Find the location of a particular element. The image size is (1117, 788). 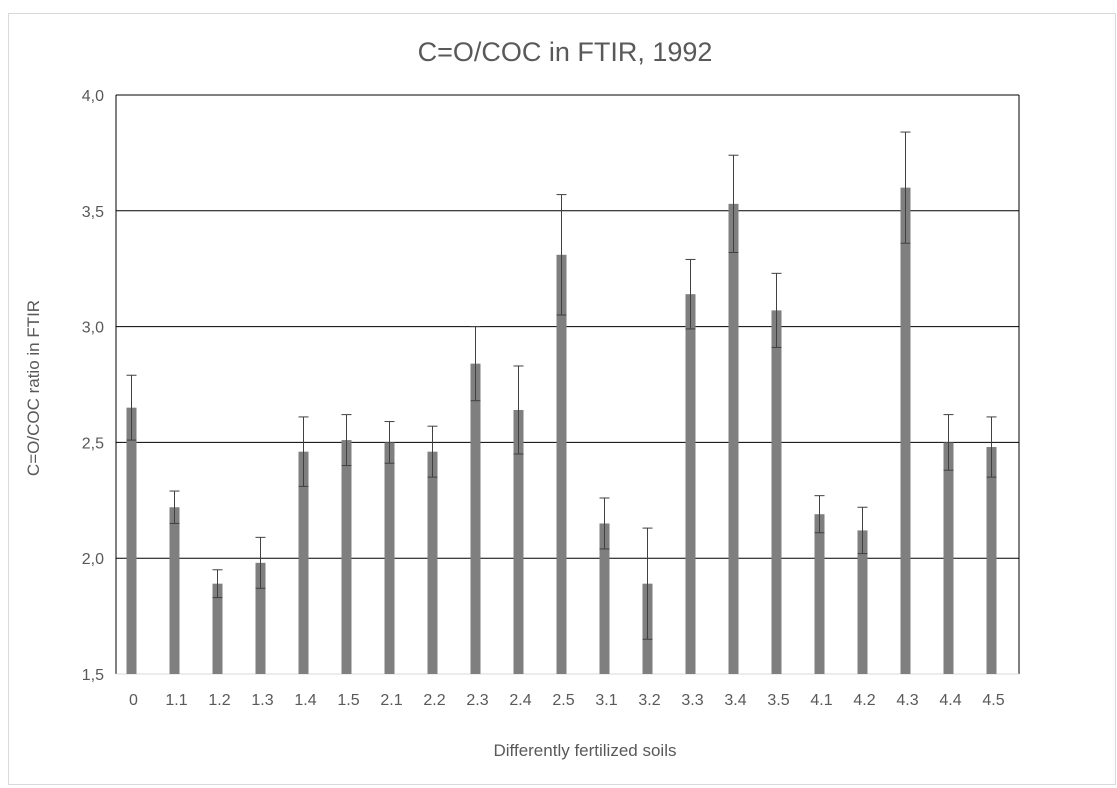

x-tick-label: 4.2 is located at coordinates (864, 700).